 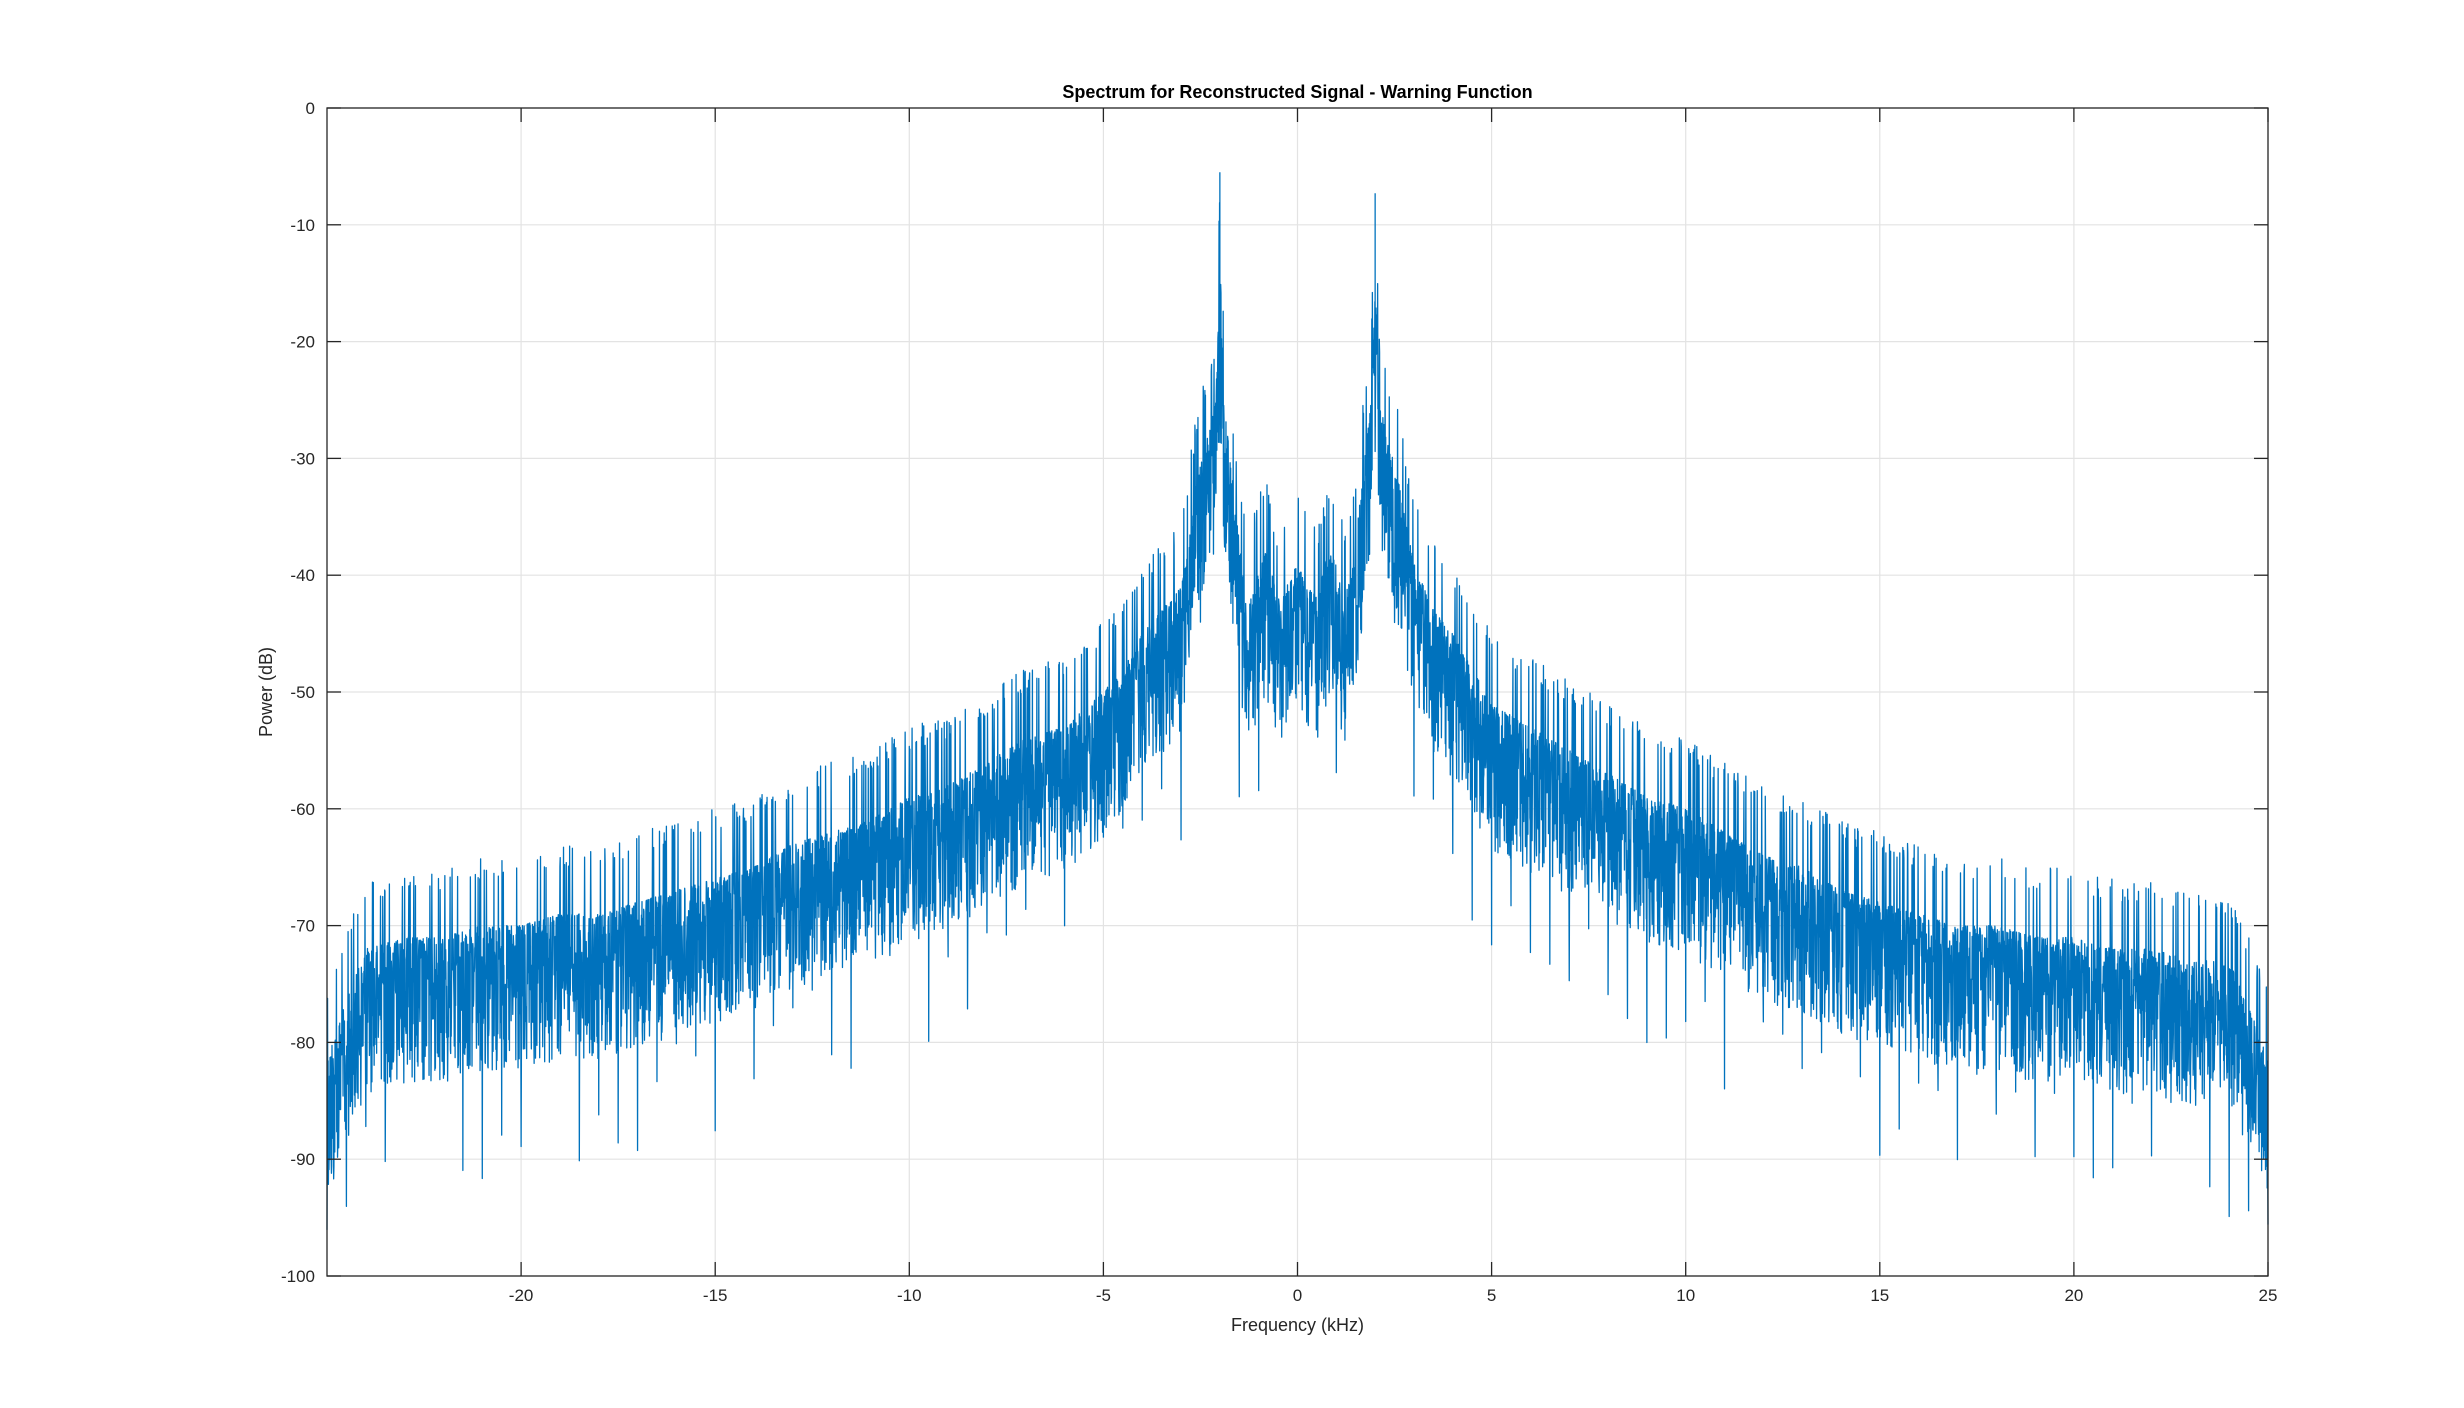 What do you see at coordinates (266, 692) in the screenshot?
I see `y-axis-label: Power (dB)` at bounding box center [266, 692].